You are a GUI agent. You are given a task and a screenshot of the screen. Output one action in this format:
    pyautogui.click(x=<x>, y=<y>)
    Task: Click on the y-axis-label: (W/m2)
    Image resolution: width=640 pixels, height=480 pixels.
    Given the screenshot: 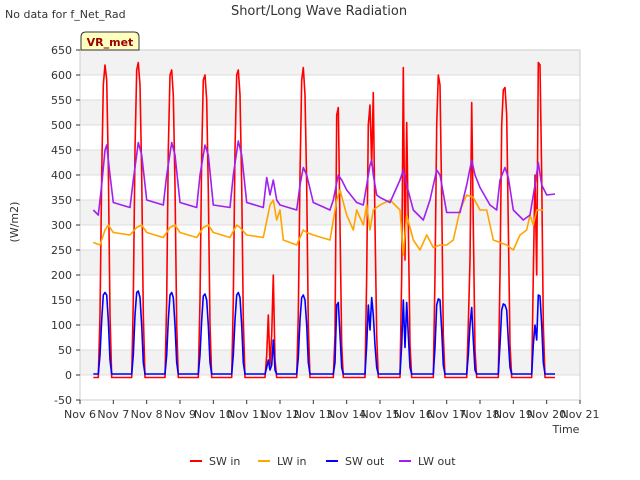 What is the action you would take?
    pyautogui.click(x=14, y=222)
    